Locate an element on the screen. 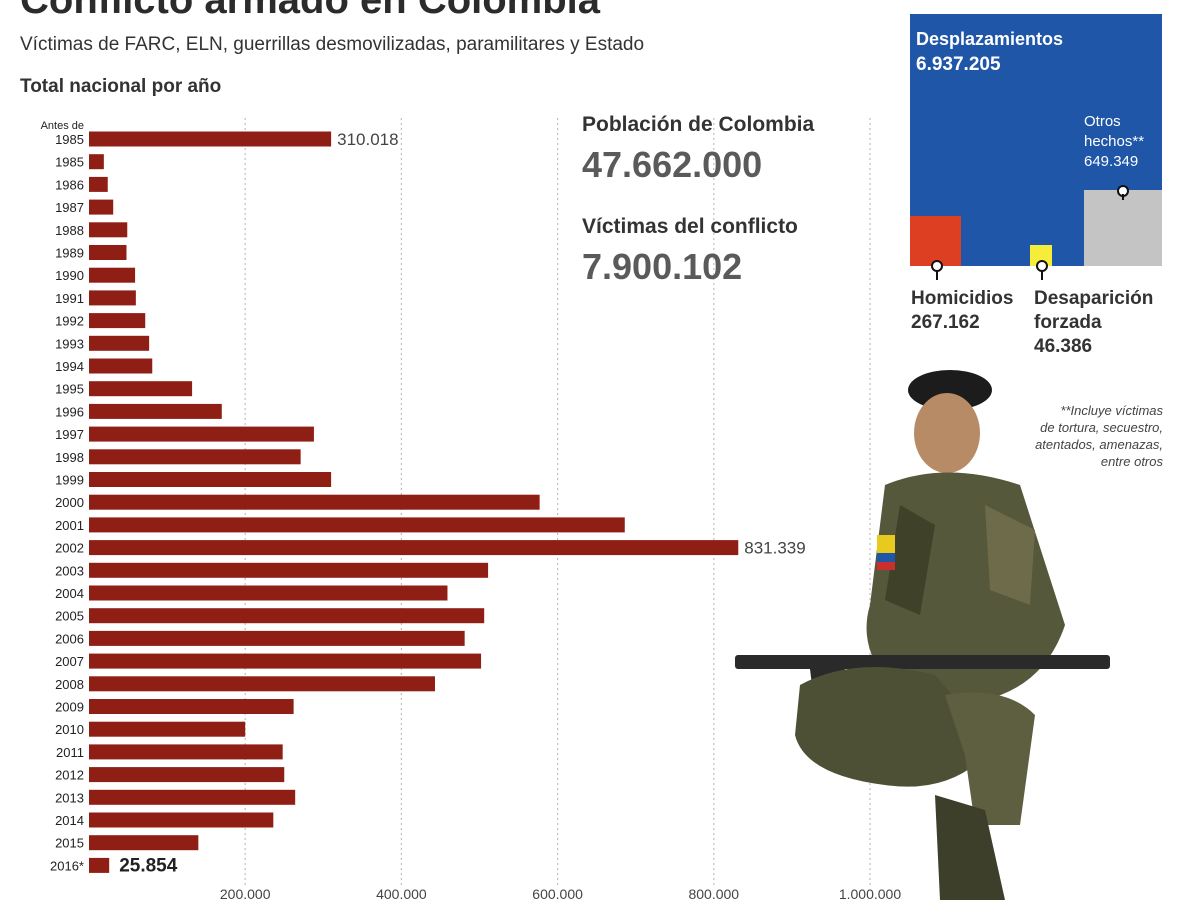 Image resolution: width=1200 pixels, height=900 pixels. population-label: Población de Colombia is located at coordinates (698, 124).